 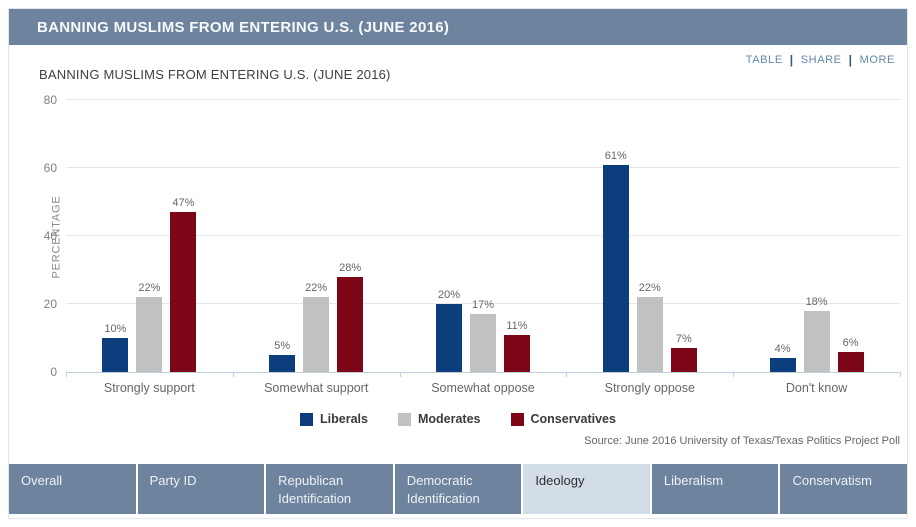 What do you see at coordinates (816, 301) in the screenshot?
I see `bar-value-label: 18%` at bounding box center [816, 301].